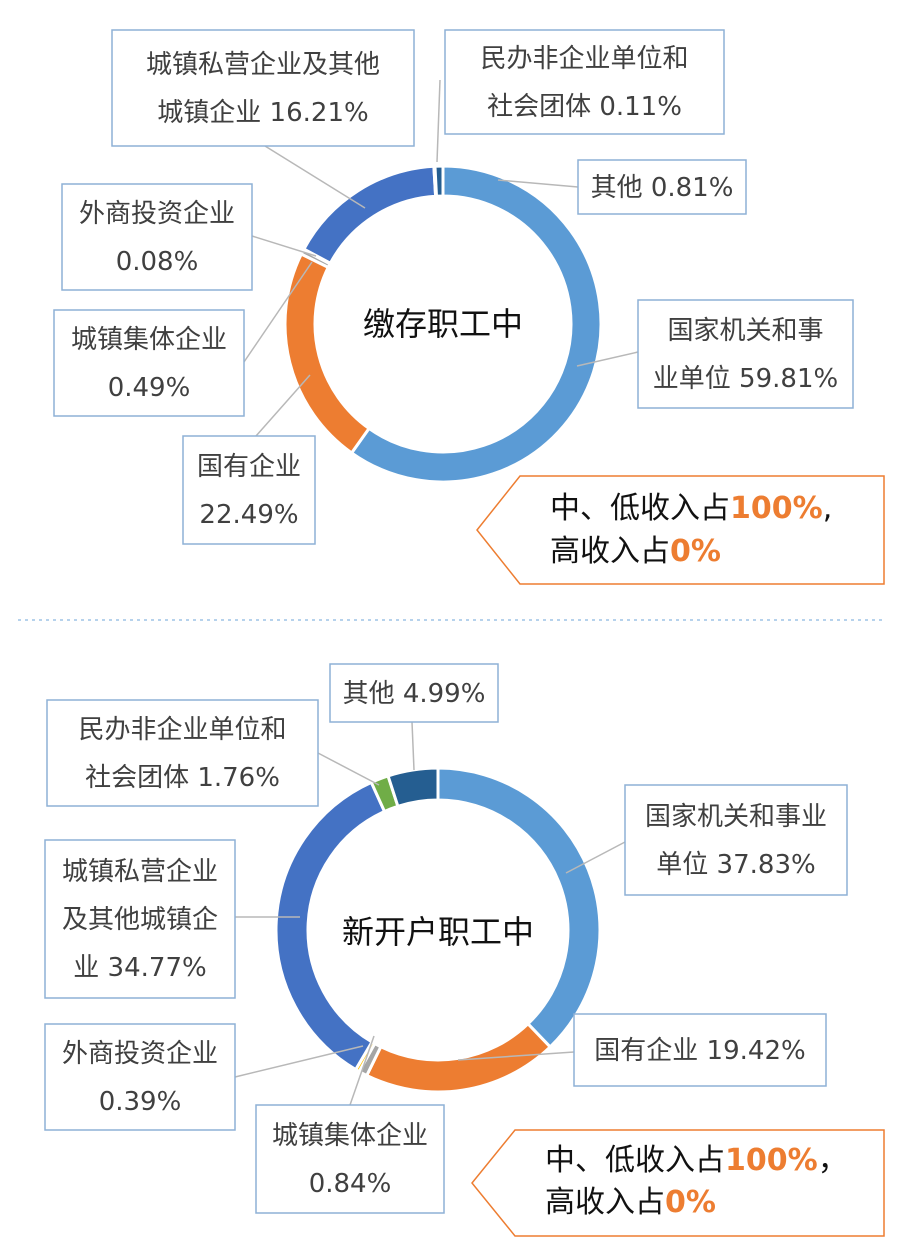 The width and height of the screenshot is (900, 1260). I want to click on slice-label: 城镇私营企业及其他, so click(263, 65).